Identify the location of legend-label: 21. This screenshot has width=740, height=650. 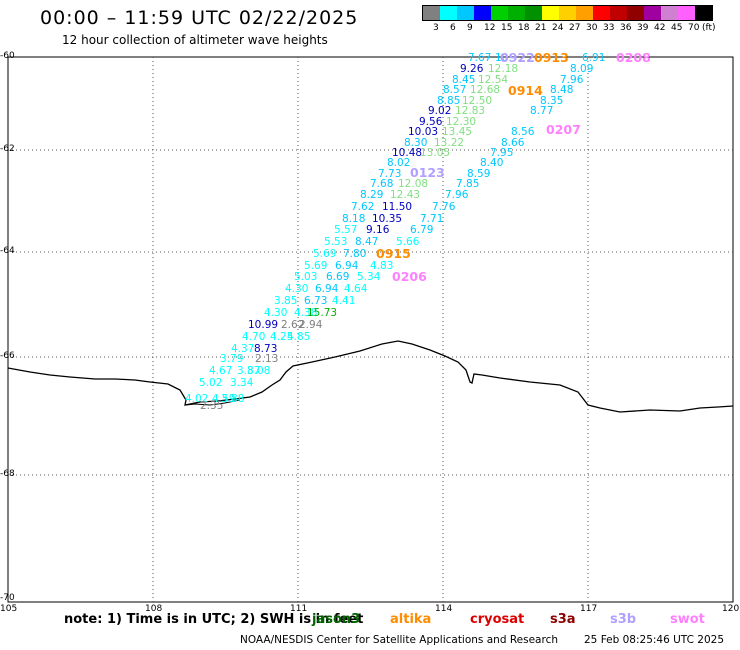
(541, 28).